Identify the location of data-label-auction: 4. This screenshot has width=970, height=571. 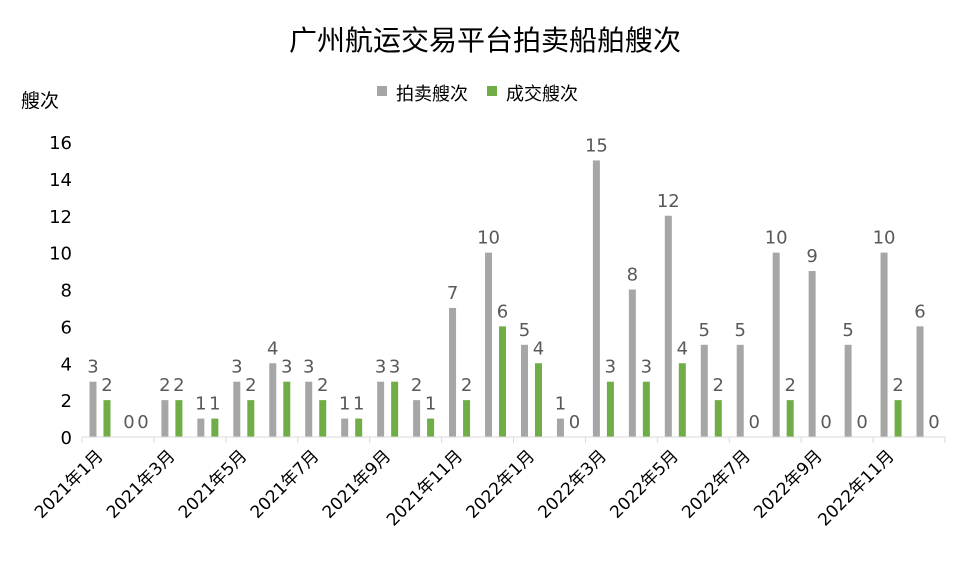
(272, 348).